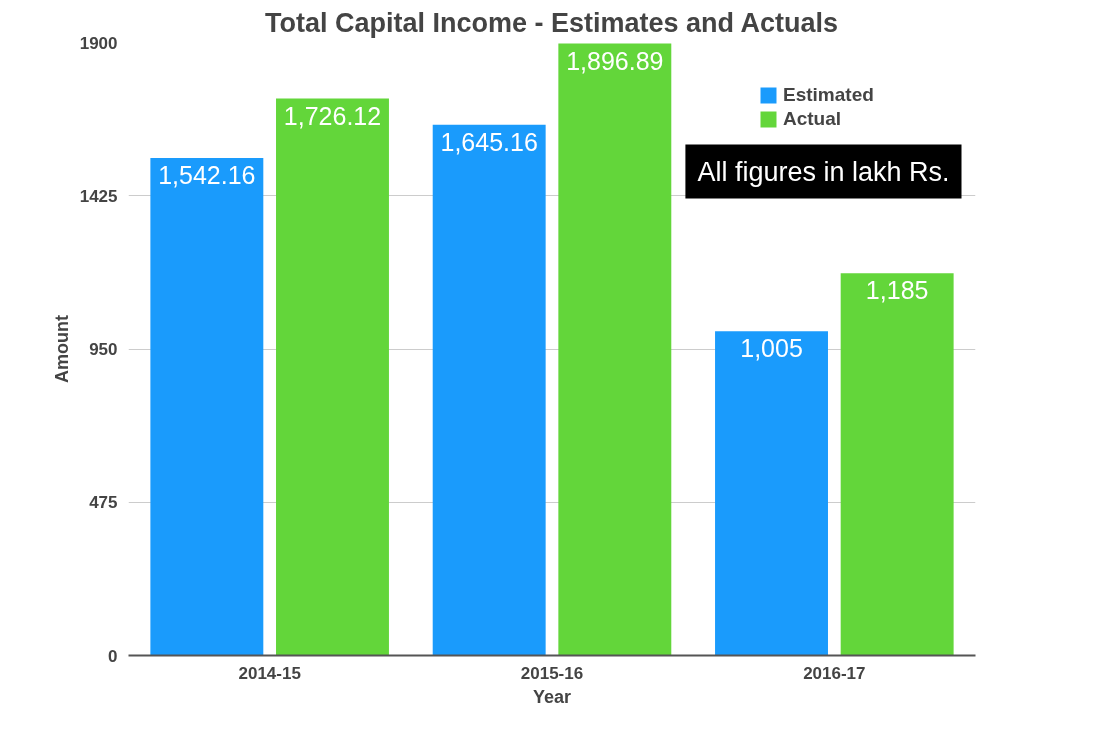 Image resolution: width=1097 pixels, height=729 pixels. What do you see at coordinates (103, 349) in the screenshot?
I see `y-tick-label: 950` at bounding box center [103, 349].